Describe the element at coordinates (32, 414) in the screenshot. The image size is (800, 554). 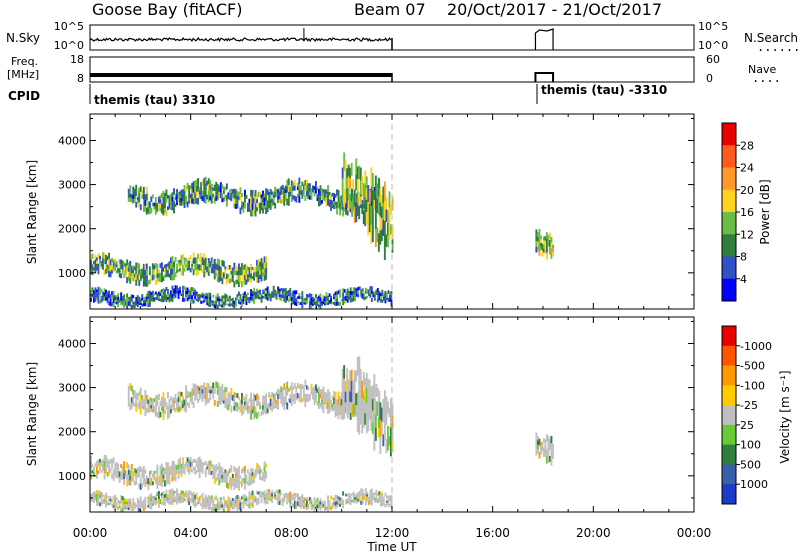
I see `velocity-ylabel: Slant Range [km]` at that location.